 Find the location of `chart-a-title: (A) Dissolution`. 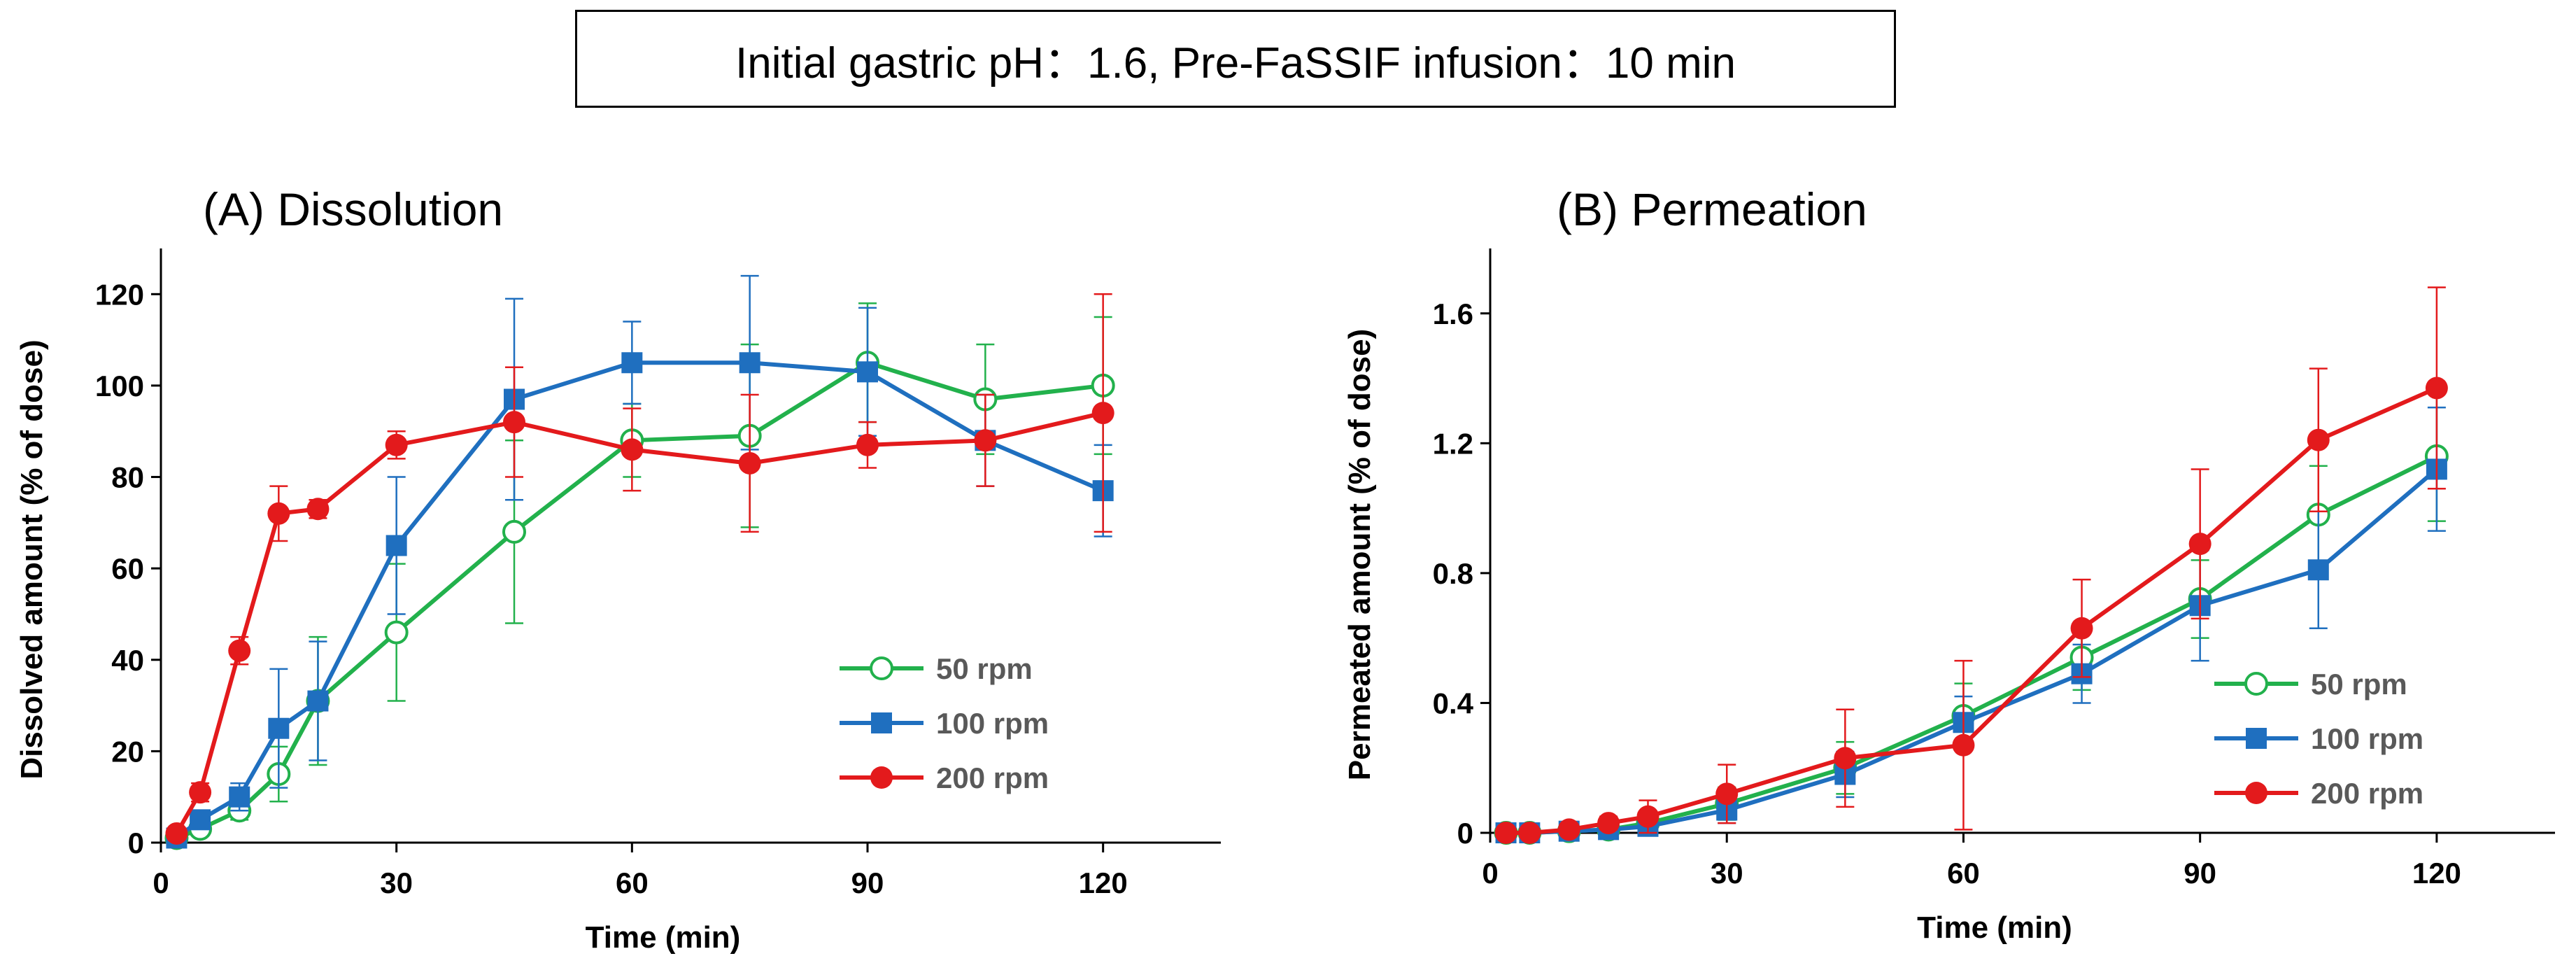

chart-a-title: (A) Dissolution is located at coordinates (353, 209).